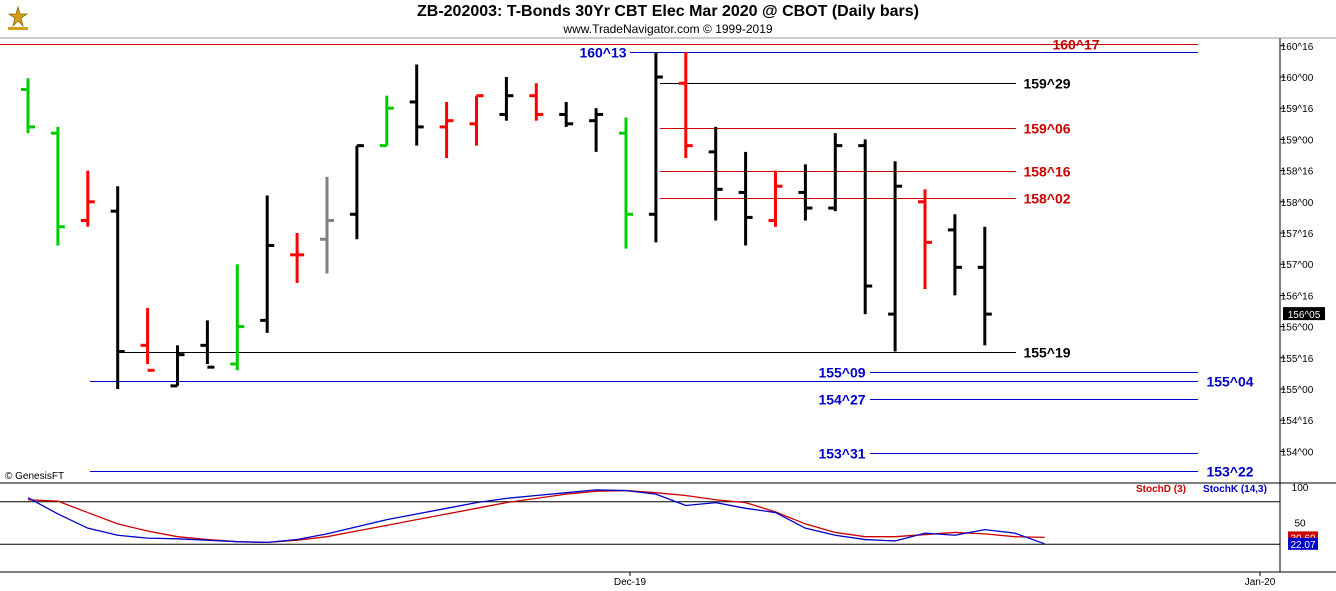 This screenshot has width=1336, height=591. What do you see at coordinates (1229, 382) in the screenshot?
I see `level-label: 155^04` at bounding box center [1229, 382].